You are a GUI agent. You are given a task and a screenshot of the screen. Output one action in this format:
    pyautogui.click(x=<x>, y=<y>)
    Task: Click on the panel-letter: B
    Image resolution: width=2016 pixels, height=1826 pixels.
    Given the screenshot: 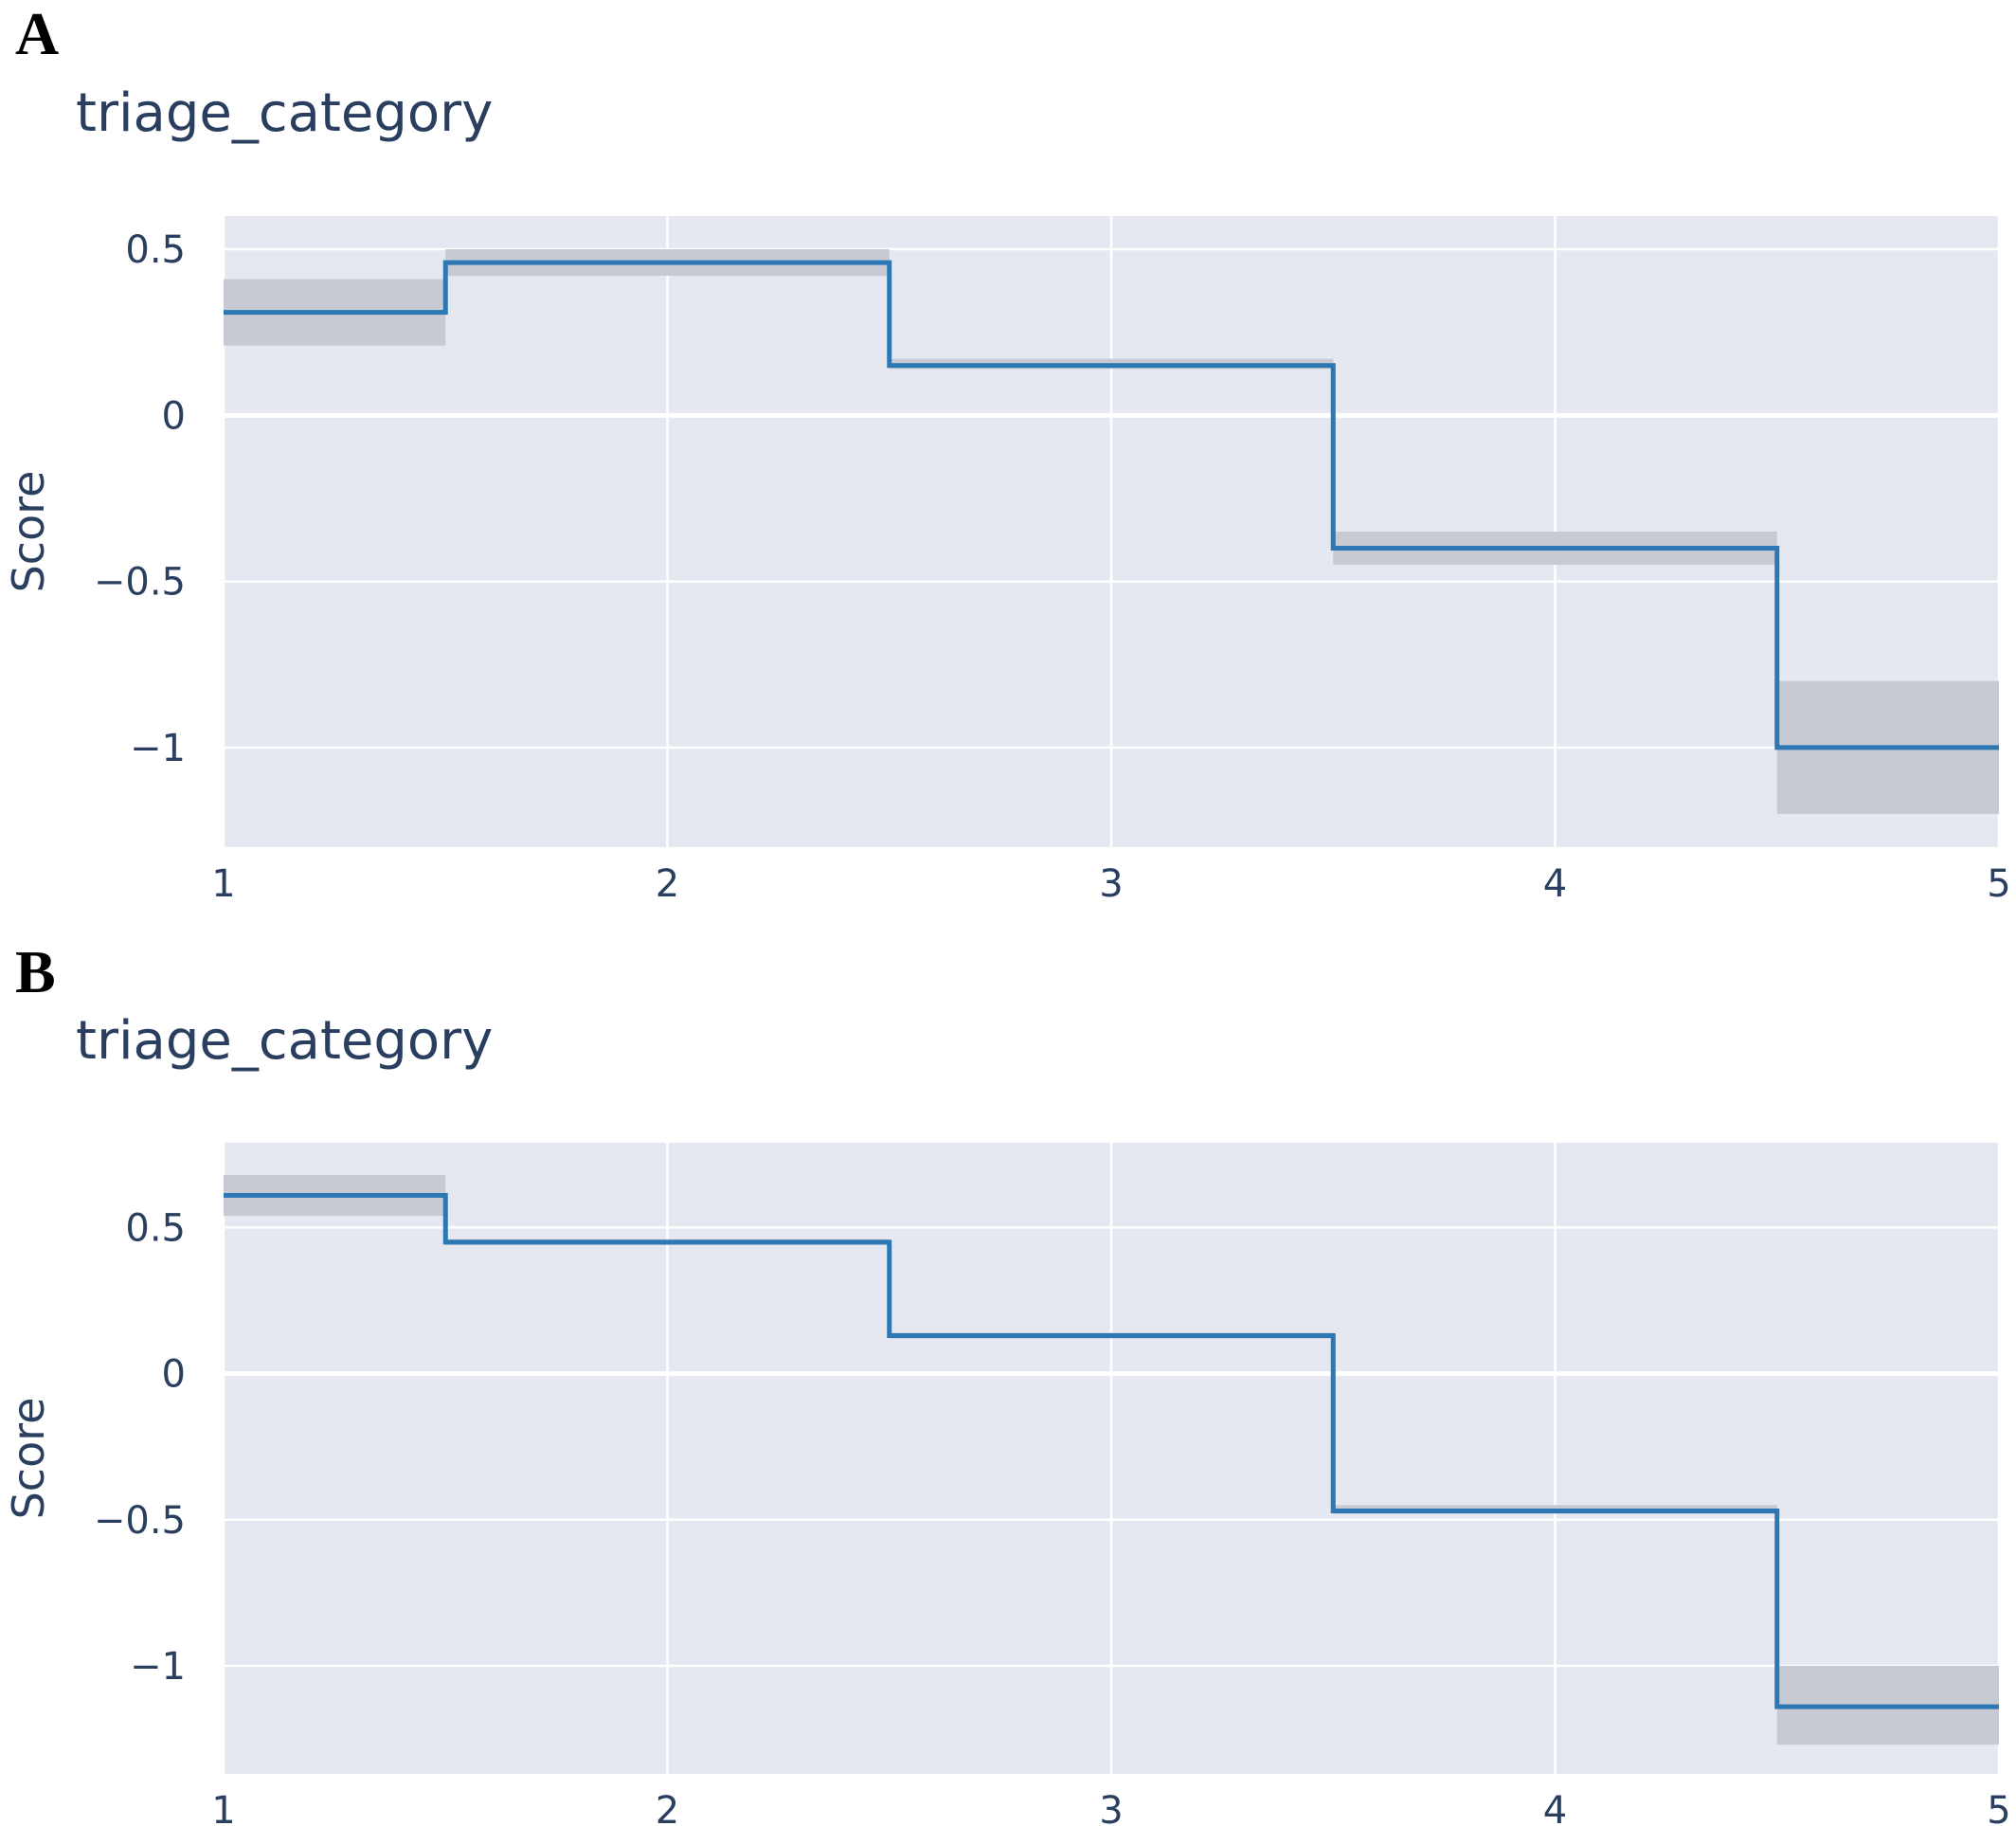 What is the action you would take?
    pyautogui.click(x=35, y=971)
    